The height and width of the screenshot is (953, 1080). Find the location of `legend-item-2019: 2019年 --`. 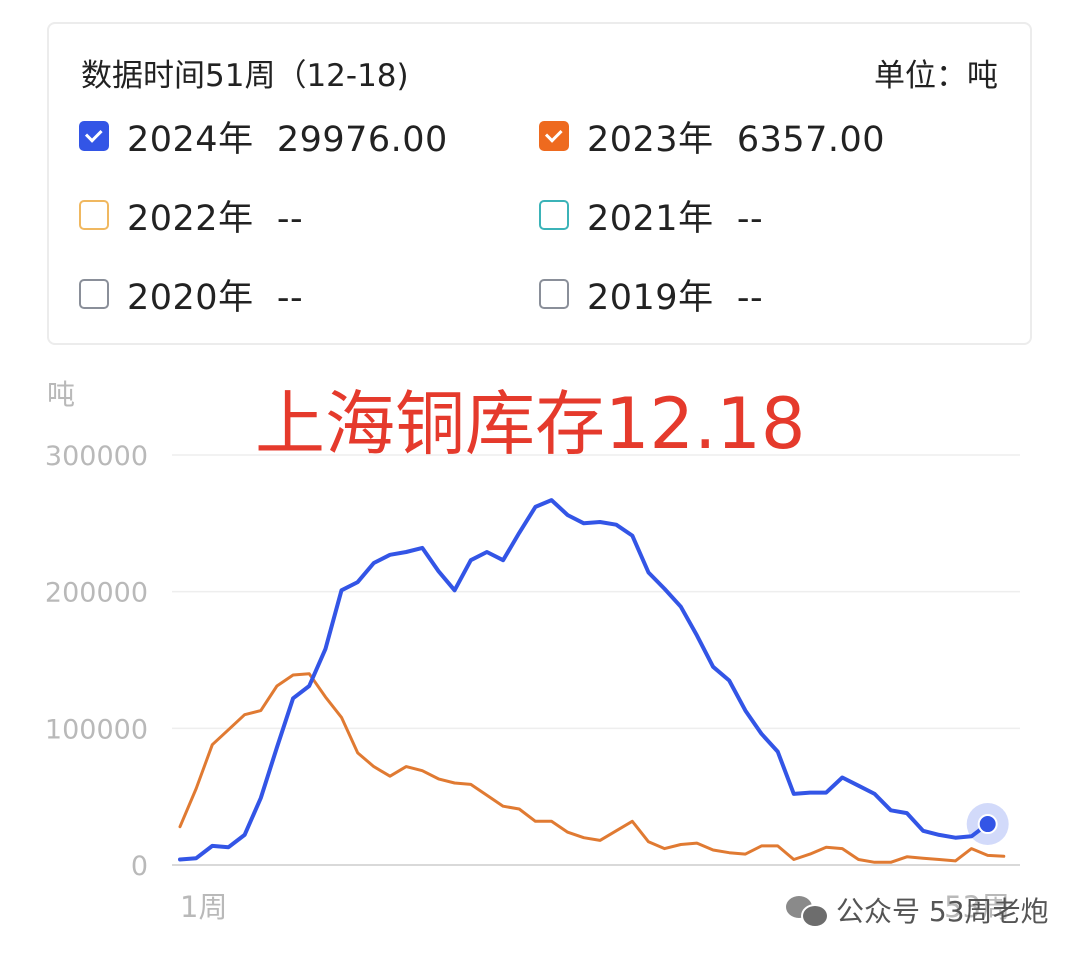

legend-item-2019: 2019年 -- is located at coordinates (651, 296).